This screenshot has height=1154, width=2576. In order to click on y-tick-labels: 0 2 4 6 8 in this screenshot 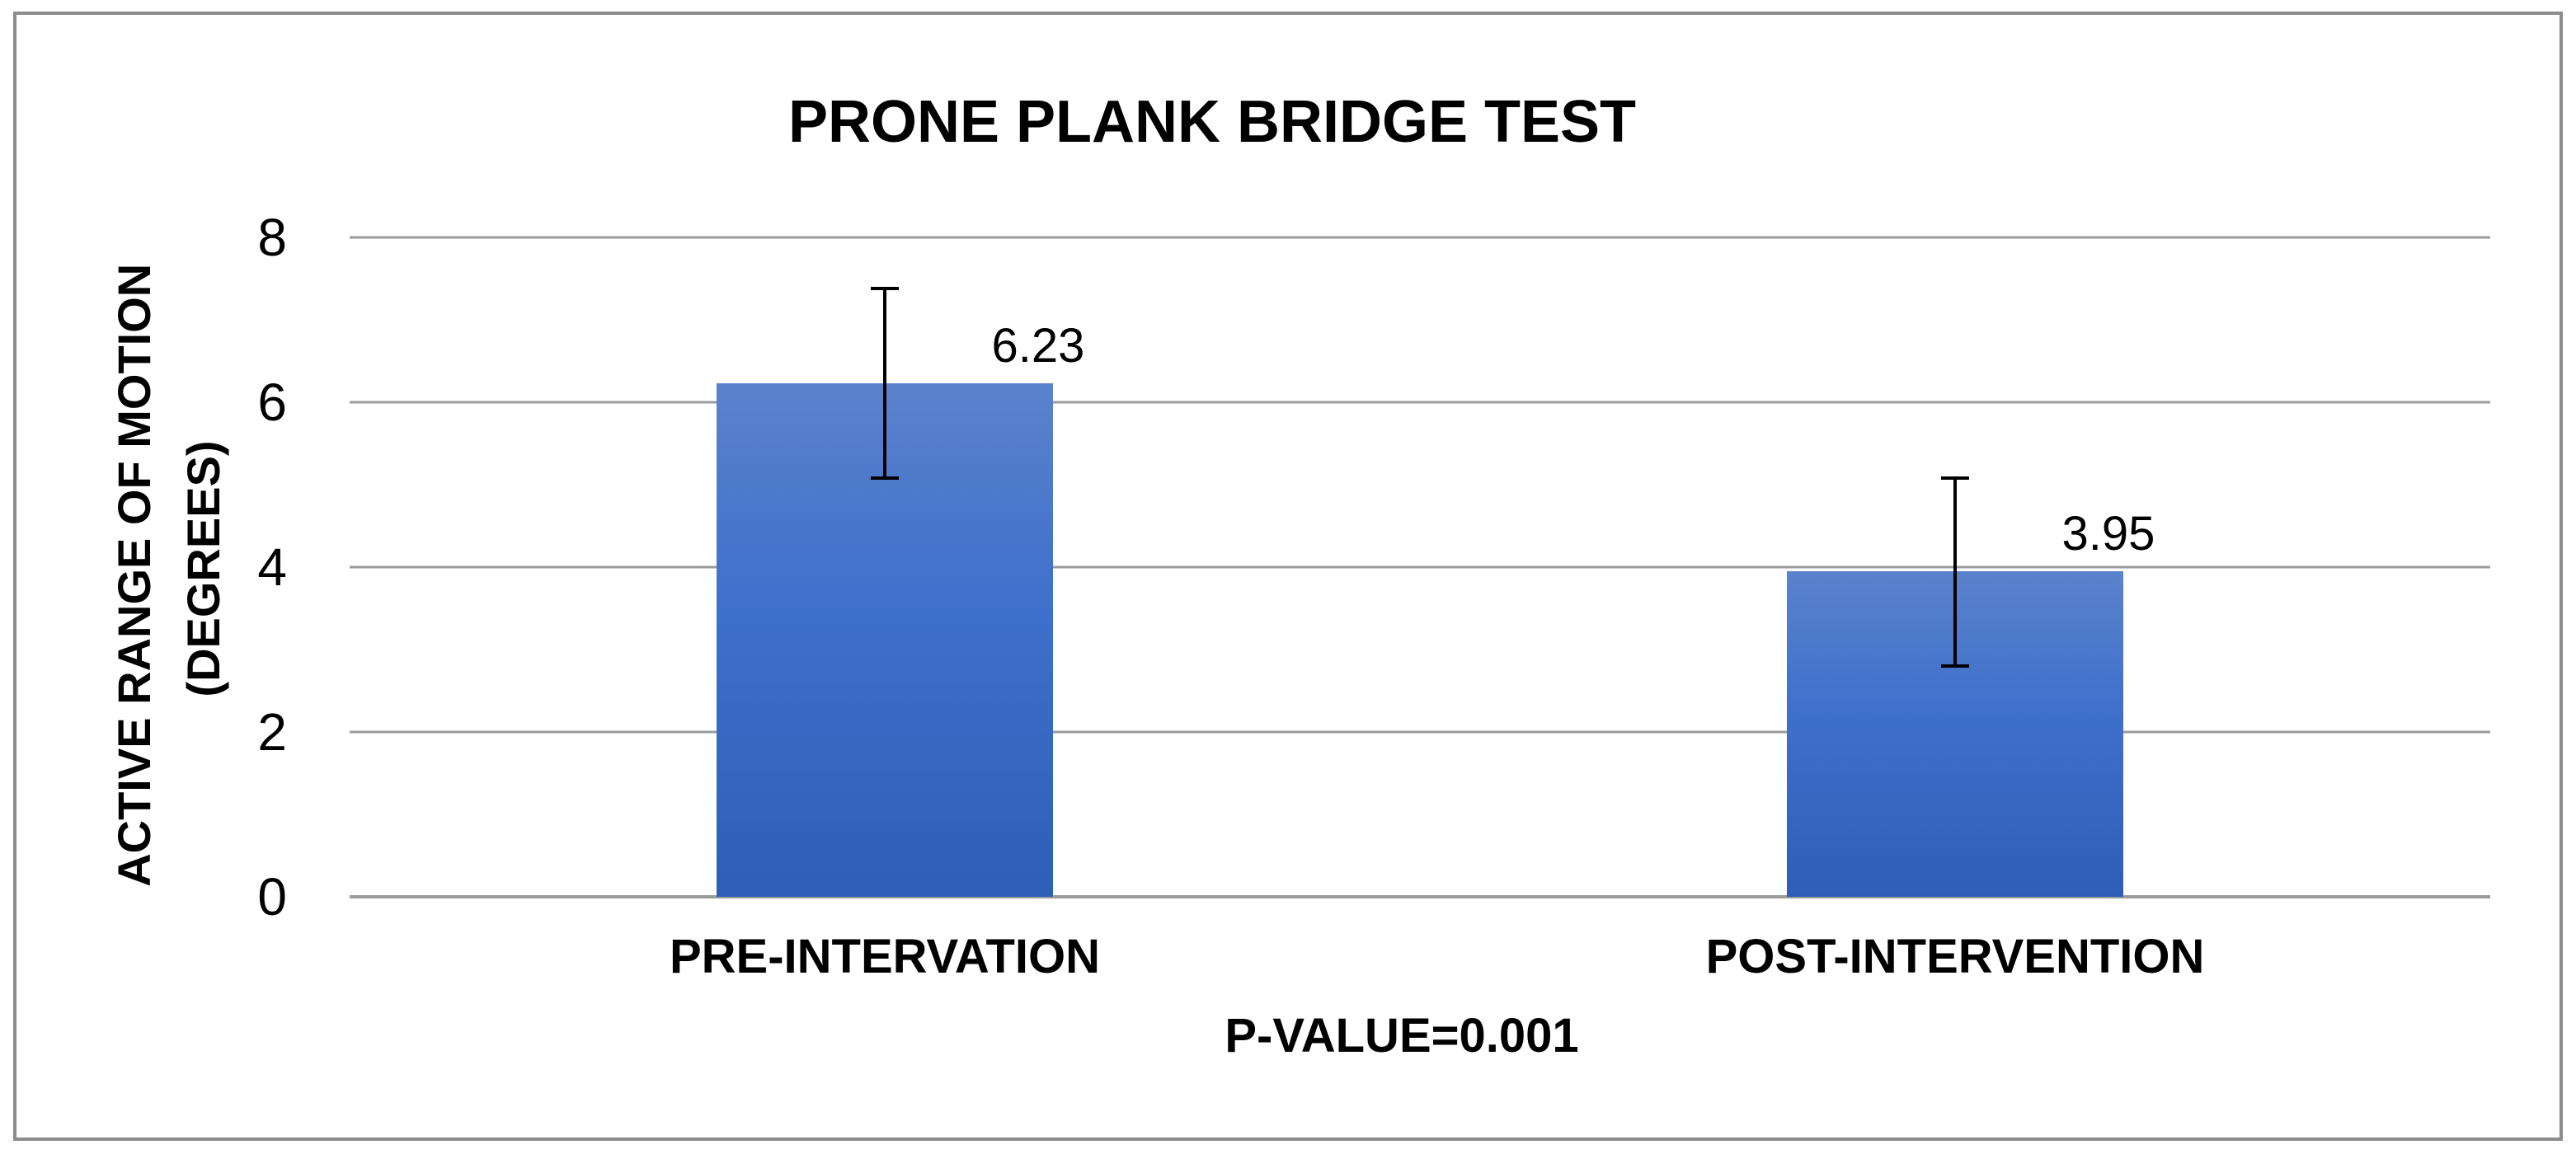, I will do `click(272, 567)`.